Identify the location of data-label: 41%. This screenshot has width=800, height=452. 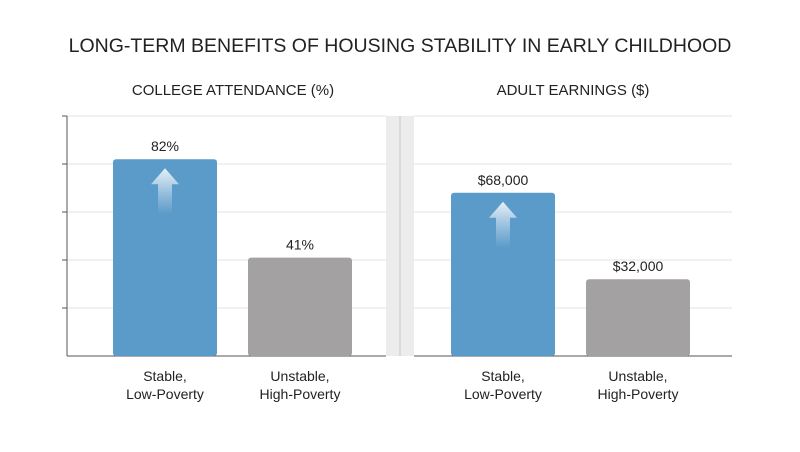
(300, 245).